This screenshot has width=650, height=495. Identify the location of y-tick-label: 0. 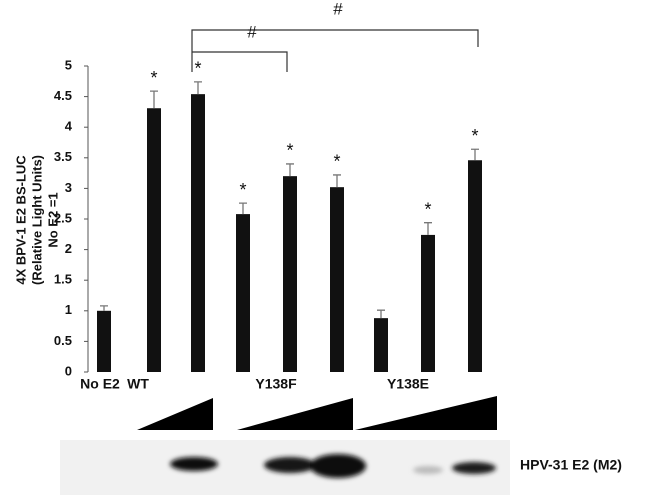
(68, 370).